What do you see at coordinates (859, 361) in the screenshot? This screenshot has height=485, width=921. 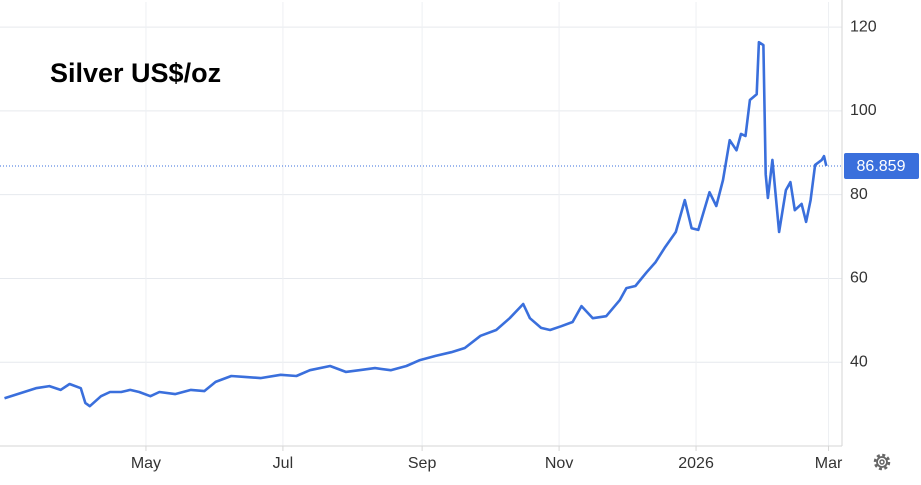 I see `y-tick-label: 40` at bounding box center [859, 361].